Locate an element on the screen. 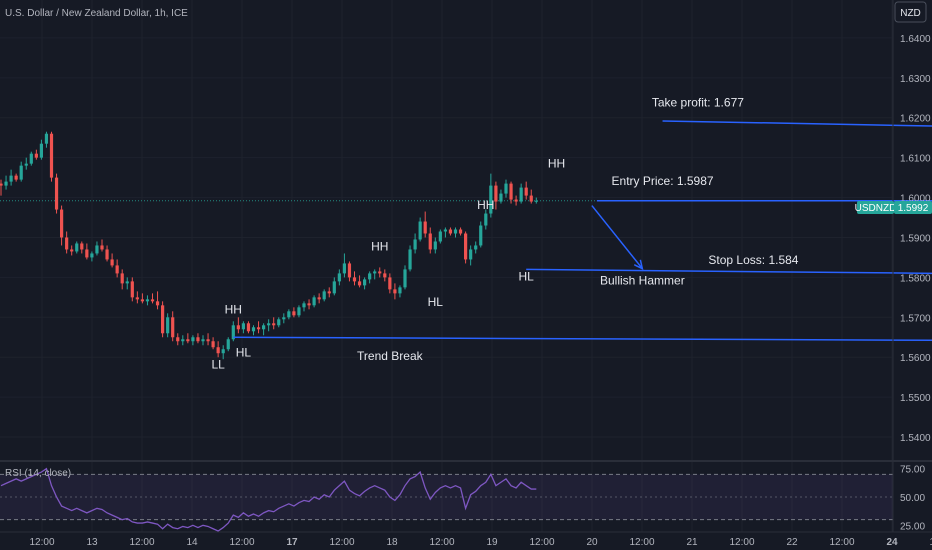 This screenshot has height=550, width=932. rsi-line is located at coordinates (268, 499).